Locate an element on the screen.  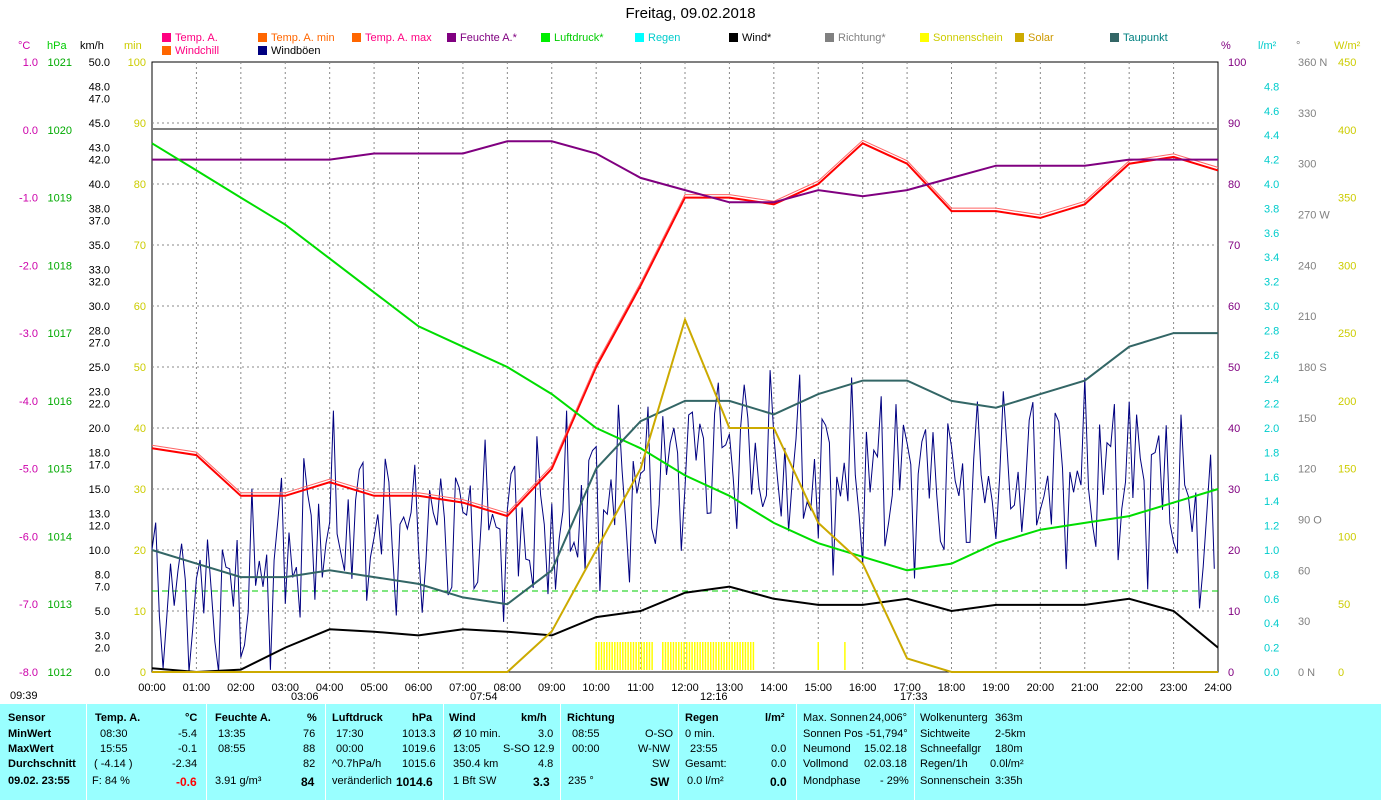
hpa-tick: 1017 is located at coordinates (60, 334).